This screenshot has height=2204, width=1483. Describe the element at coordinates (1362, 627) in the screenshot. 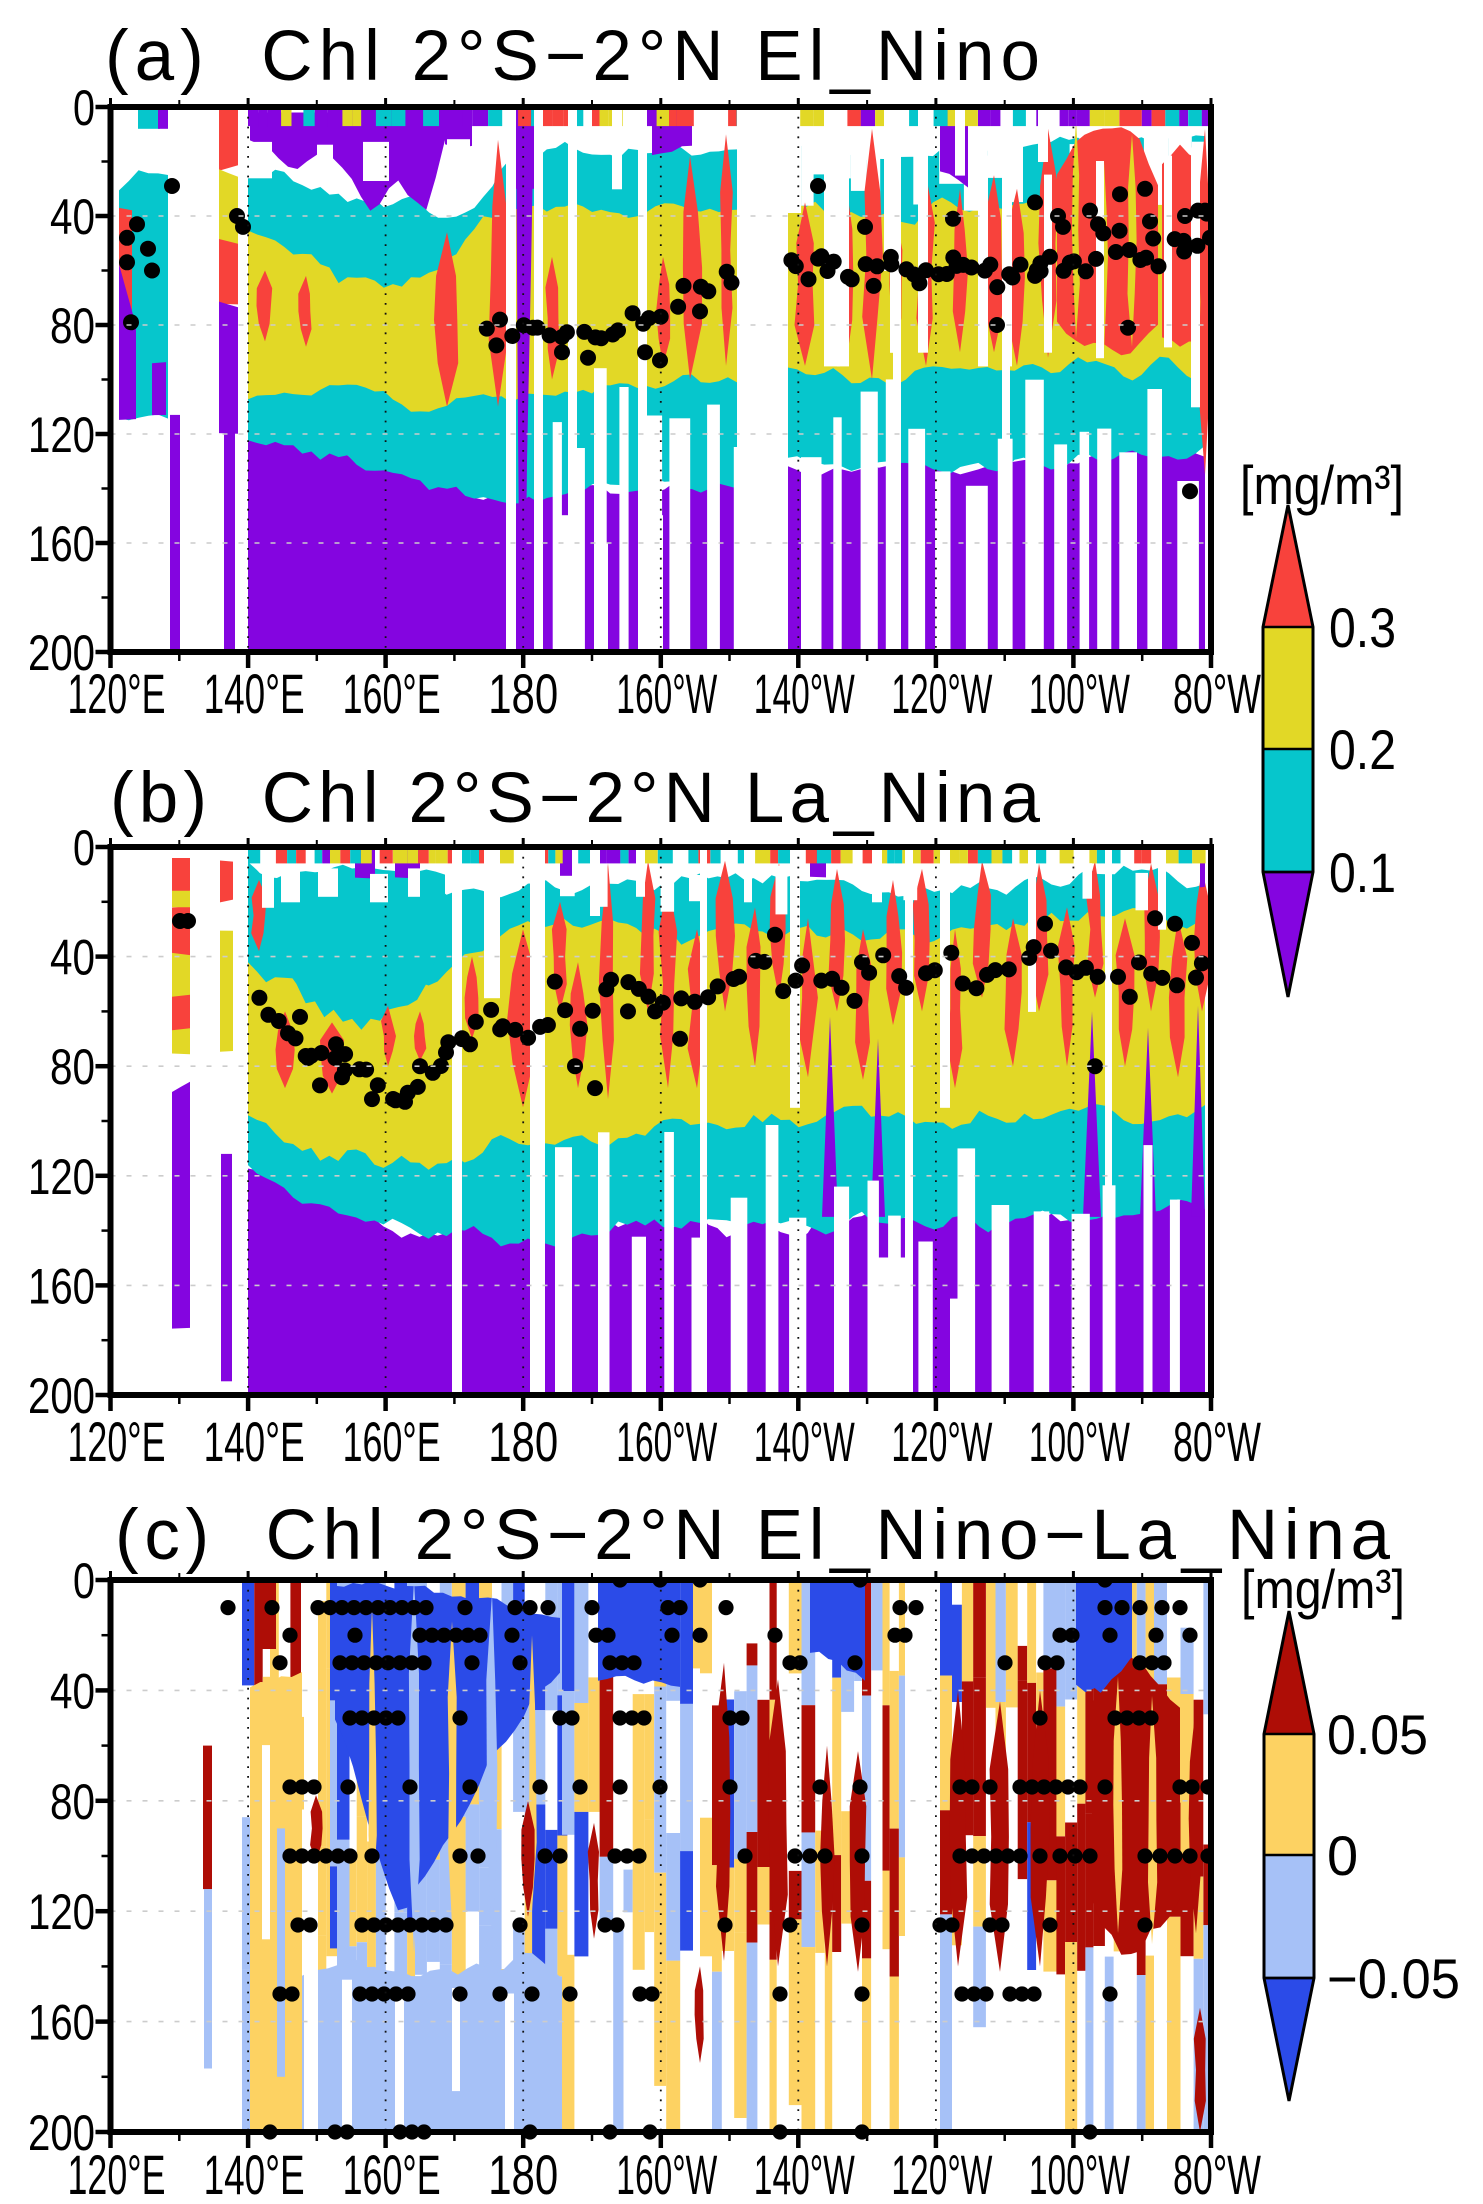

I see `svg-text: 0.3` at that location.